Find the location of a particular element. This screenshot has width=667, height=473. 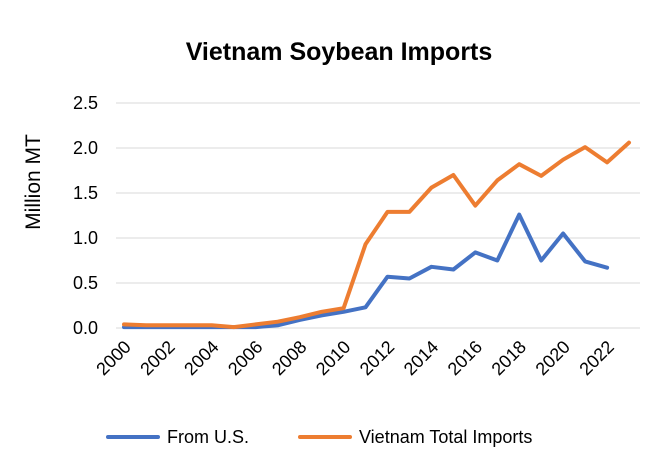

legend-label: Vietnam Total Imports is located at coordinates (445, 437).